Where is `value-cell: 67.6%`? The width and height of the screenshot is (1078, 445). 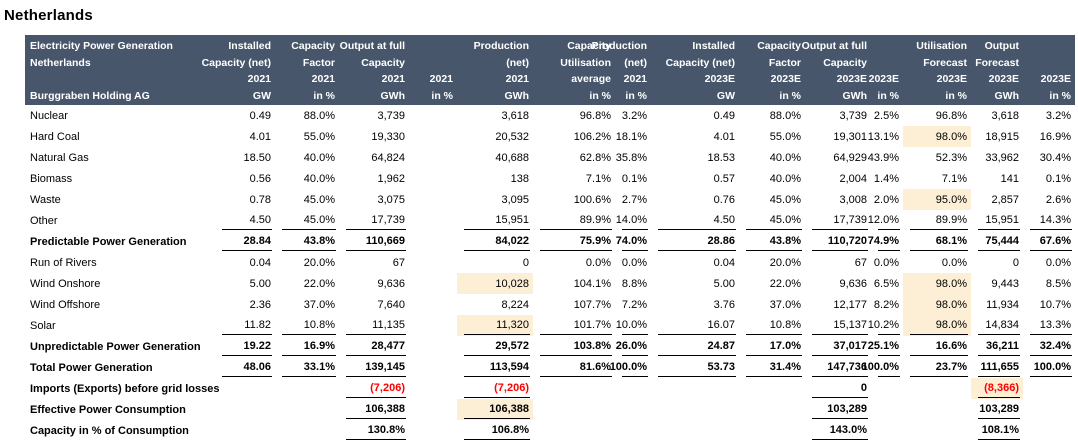 value-cell: 67.6% is located at coordinates (1049, 241).